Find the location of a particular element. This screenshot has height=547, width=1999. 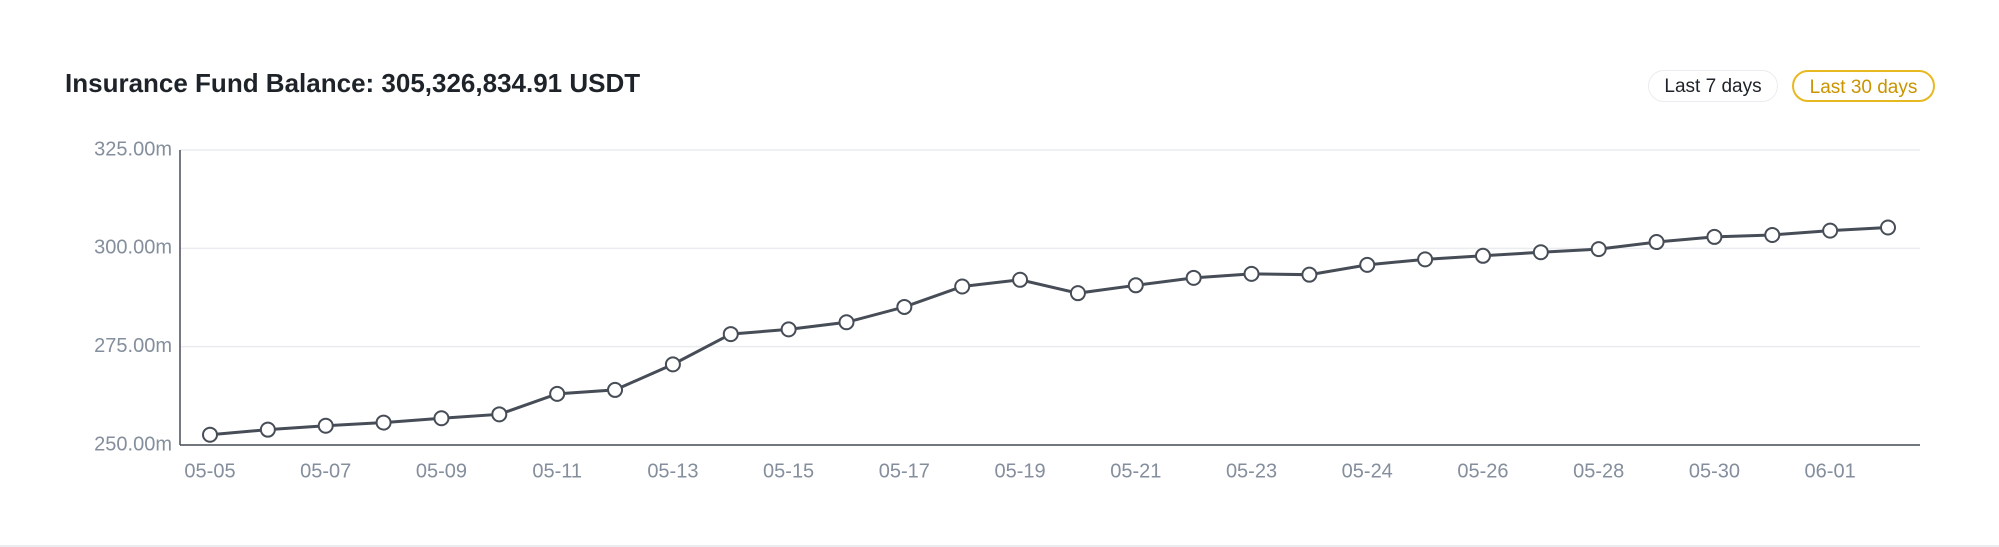

x-tick-label: 05-07 is located at coordinates (325, 471).